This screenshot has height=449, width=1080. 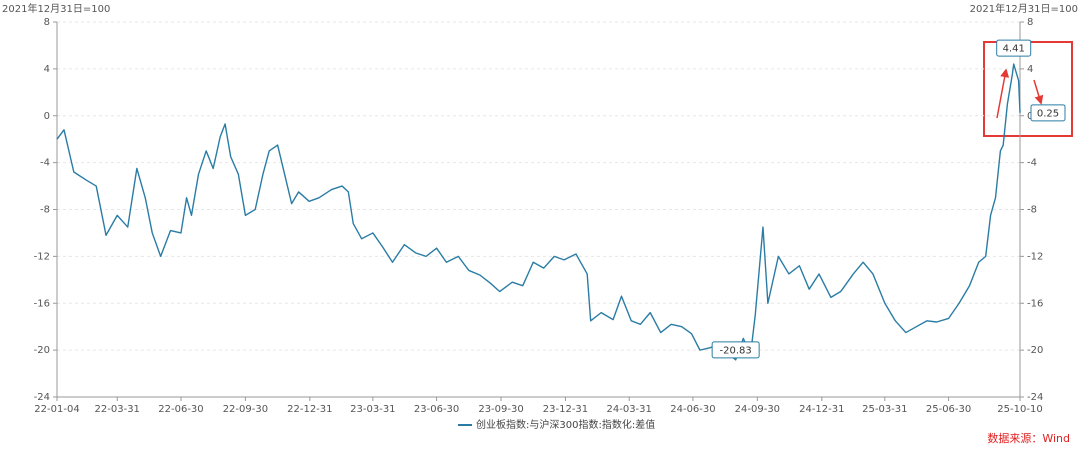 I want to click on data-label: 4.41, so click(x=1014, y=48).